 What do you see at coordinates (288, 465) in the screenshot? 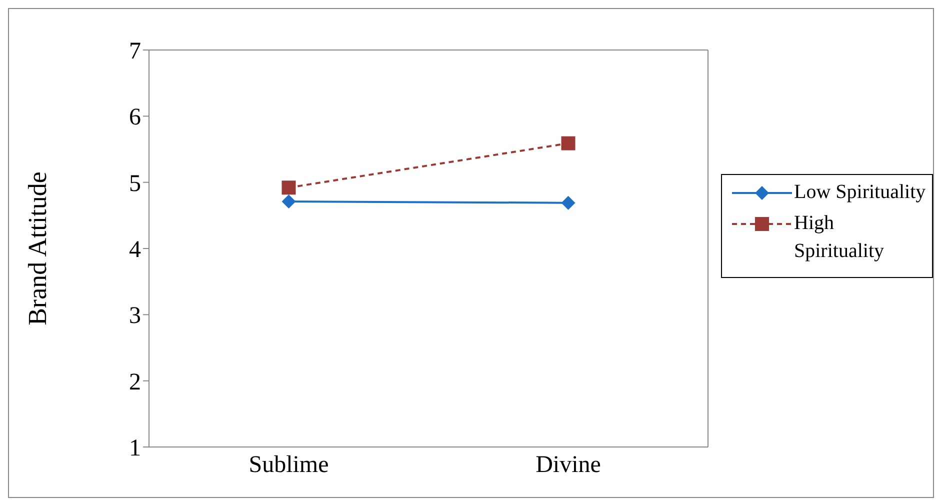
I see `x-tick-label: Sublime` at bounding box center [288, 465].